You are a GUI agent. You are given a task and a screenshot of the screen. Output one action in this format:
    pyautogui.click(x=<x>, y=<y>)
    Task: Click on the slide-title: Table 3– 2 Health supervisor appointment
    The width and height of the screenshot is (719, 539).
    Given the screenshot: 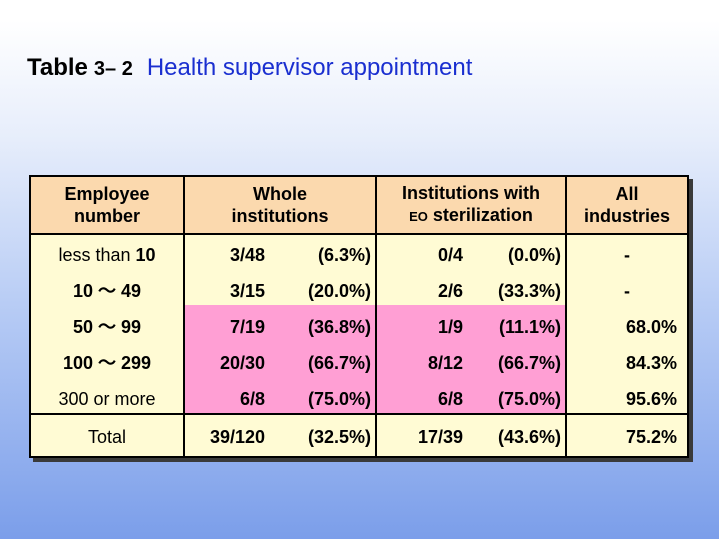 What is the action you would take?
    pyautogui.click(x=249, y=71)
    